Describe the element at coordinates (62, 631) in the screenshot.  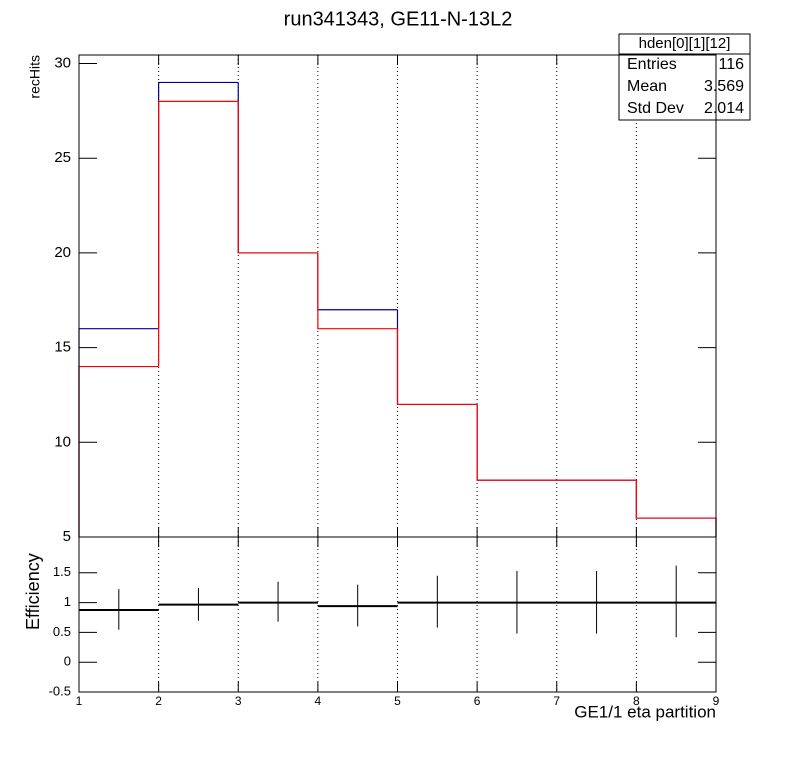
I see `y-tick-label: 0.5` at that location.